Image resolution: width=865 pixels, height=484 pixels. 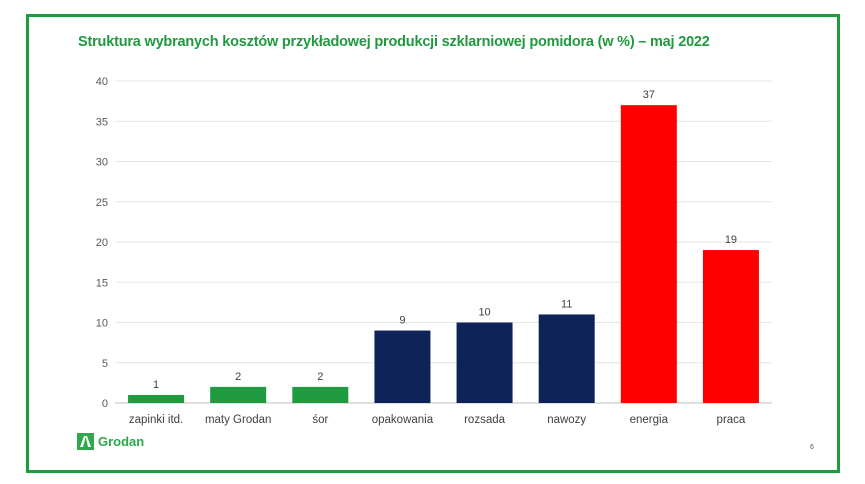 What do you see at coordinates (238, 420) in the screenshot?
I see `x-tick-label: maty Grodan` at bounding box center [238, 420].